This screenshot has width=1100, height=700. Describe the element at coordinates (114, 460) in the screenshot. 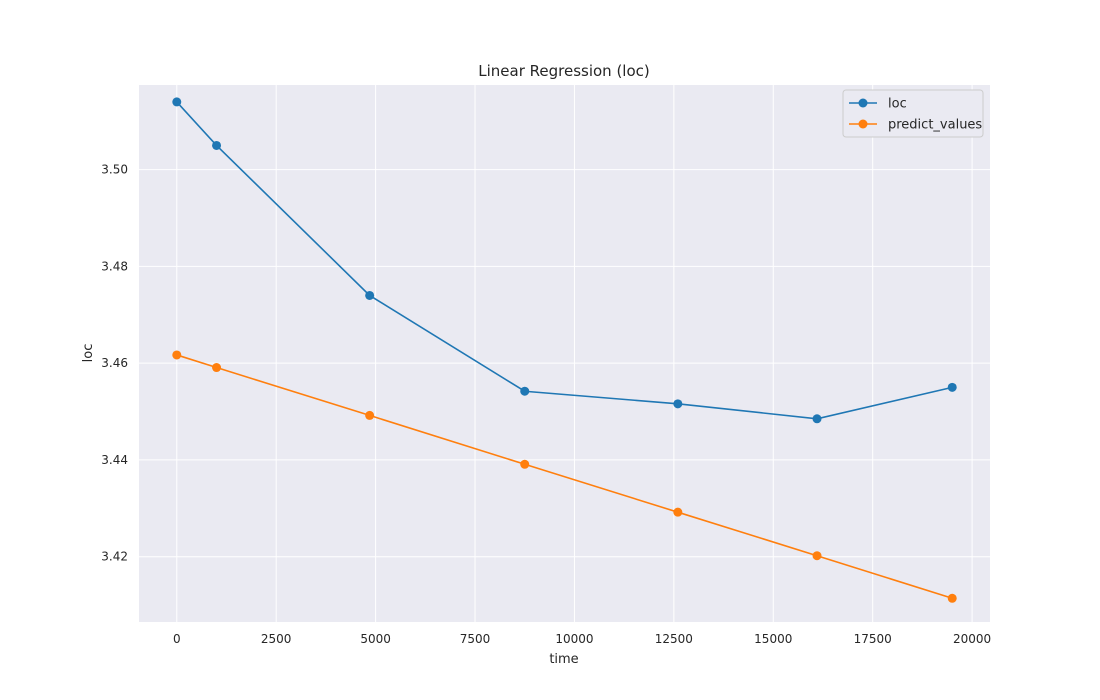

I see `y-tick-label: 3.44` at that location.